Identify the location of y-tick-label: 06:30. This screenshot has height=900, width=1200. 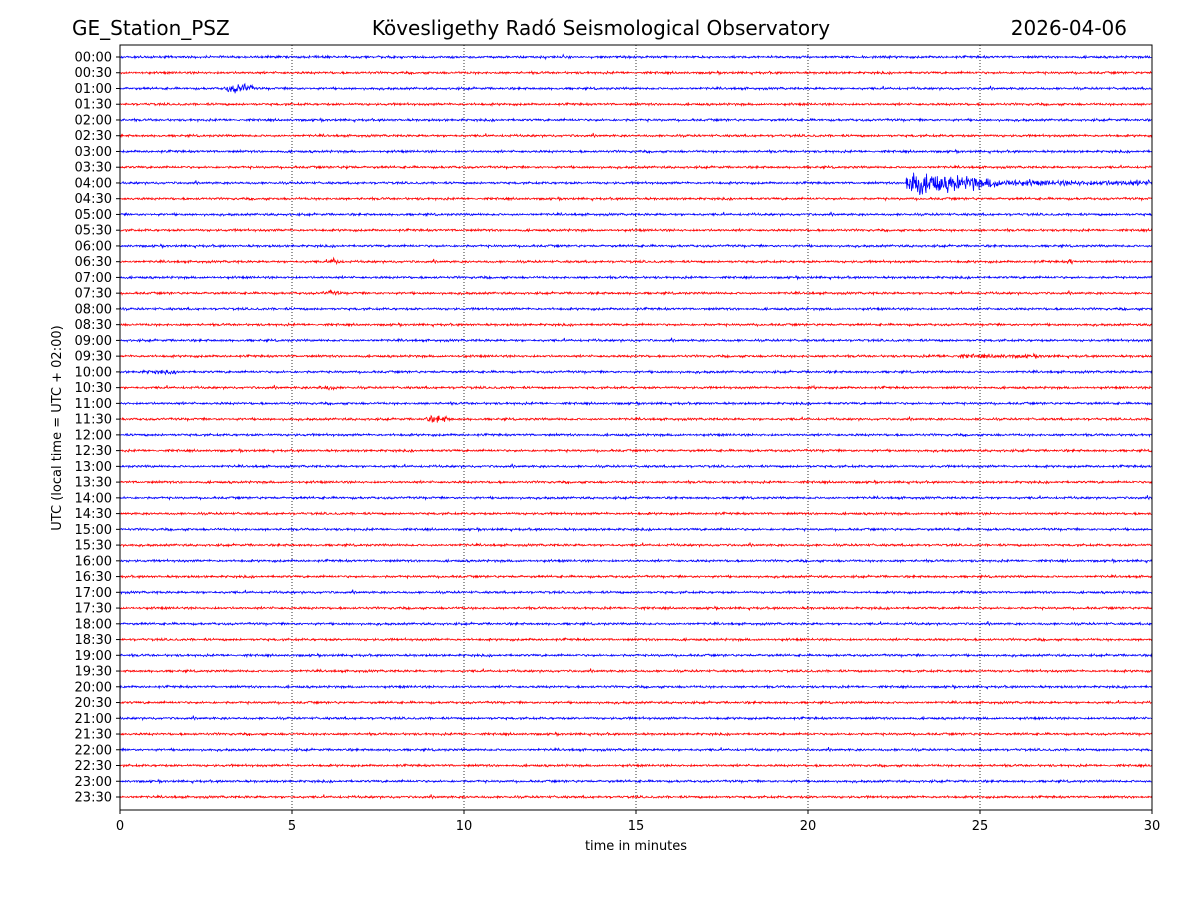
(93, 262).